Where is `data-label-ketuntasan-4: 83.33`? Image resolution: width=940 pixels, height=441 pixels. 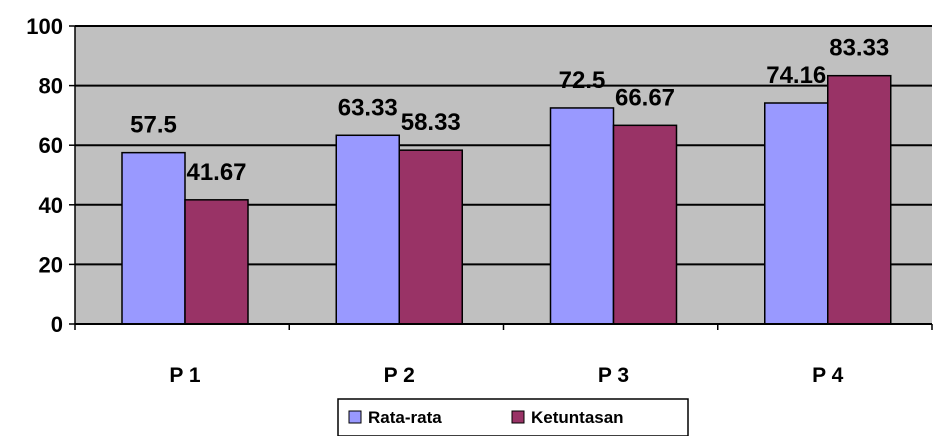 data-label-ketuntasan-4: 83.33 is located at coordinates (859, 48).